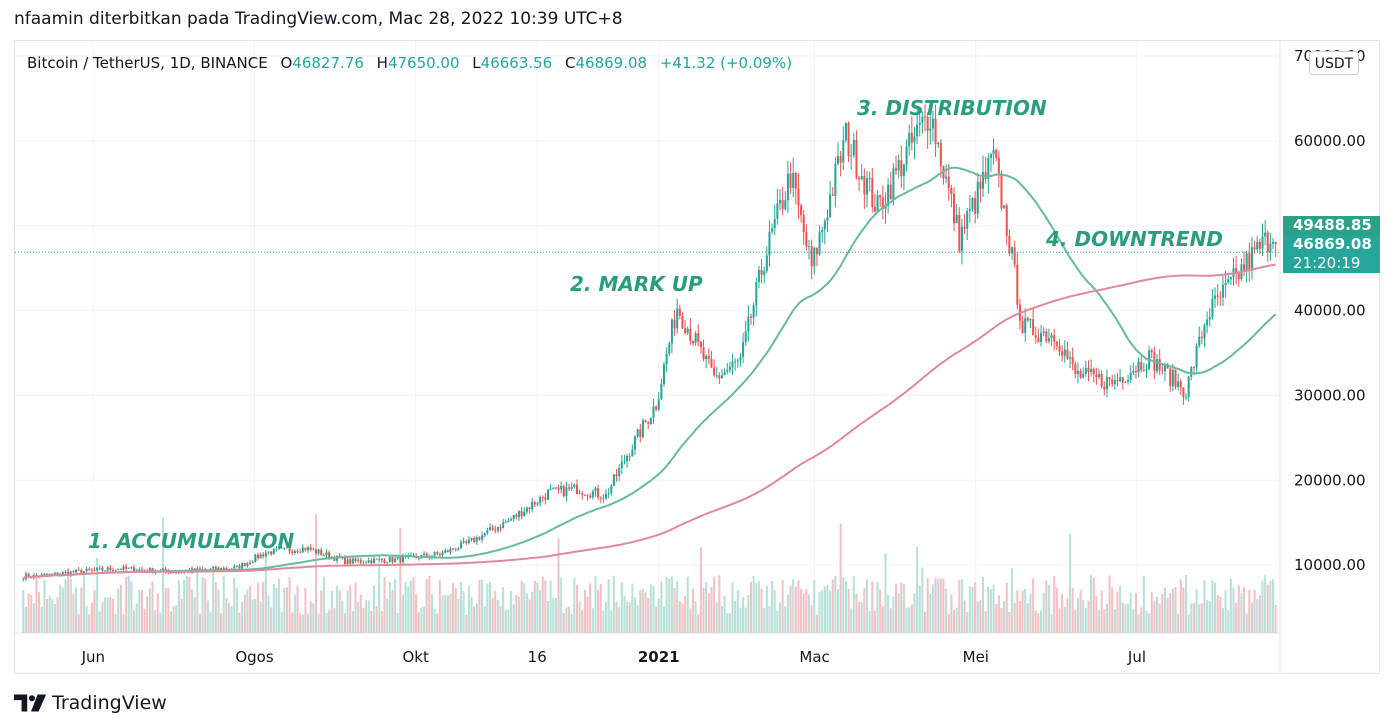  Describe the element at coordinates (1331, 263) in the screenshot. I see `countdown-tag: 21:20:19` at that location.